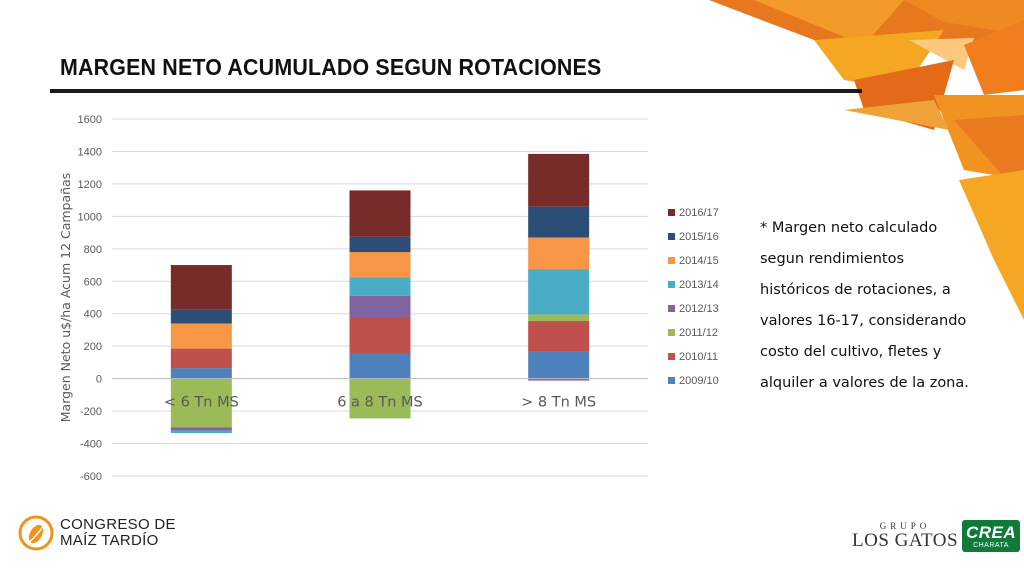 Image resolution: width=1024 pixels, height=576 pixels. Describe the element at coordinates (93, 347) in the screenshot. I see `y-tick-label: 200` at that location.